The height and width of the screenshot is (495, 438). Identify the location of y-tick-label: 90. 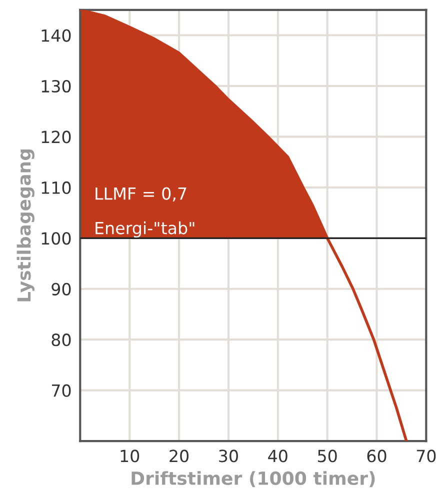
(61, 289).